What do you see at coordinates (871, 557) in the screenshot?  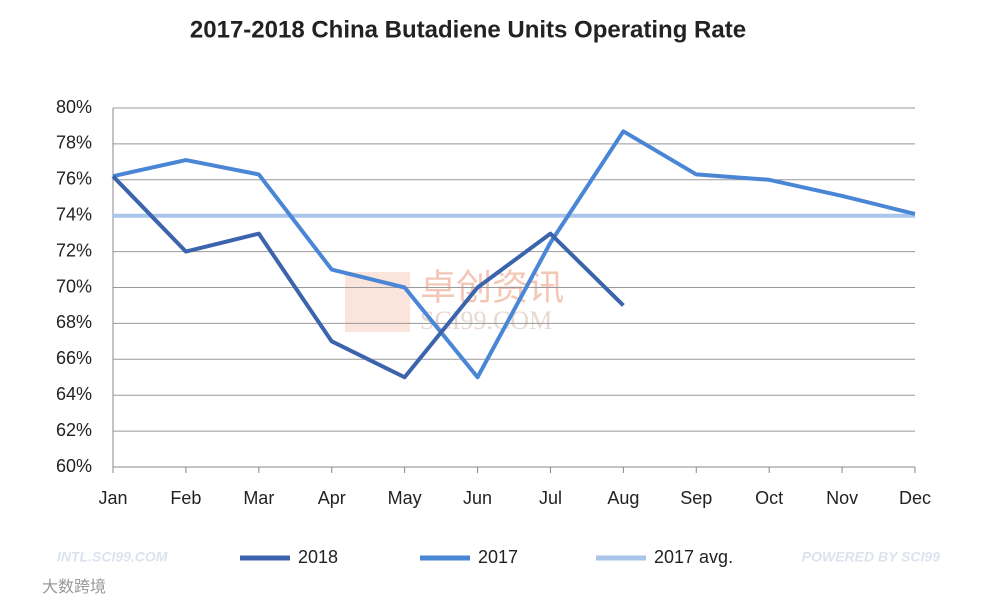 I see `watermark: POWERED BY SCI99` at bounding box center [871, 557].